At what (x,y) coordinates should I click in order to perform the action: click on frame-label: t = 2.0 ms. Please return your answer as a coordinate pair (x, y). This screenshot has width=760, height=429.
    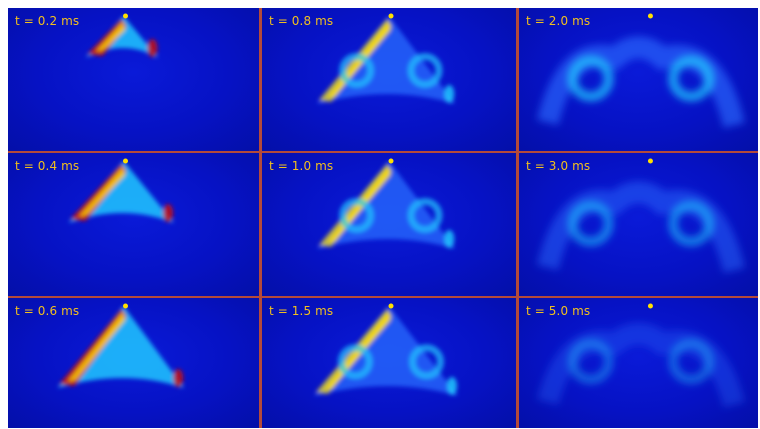
    Looking at the image, I should click on (558, 21).